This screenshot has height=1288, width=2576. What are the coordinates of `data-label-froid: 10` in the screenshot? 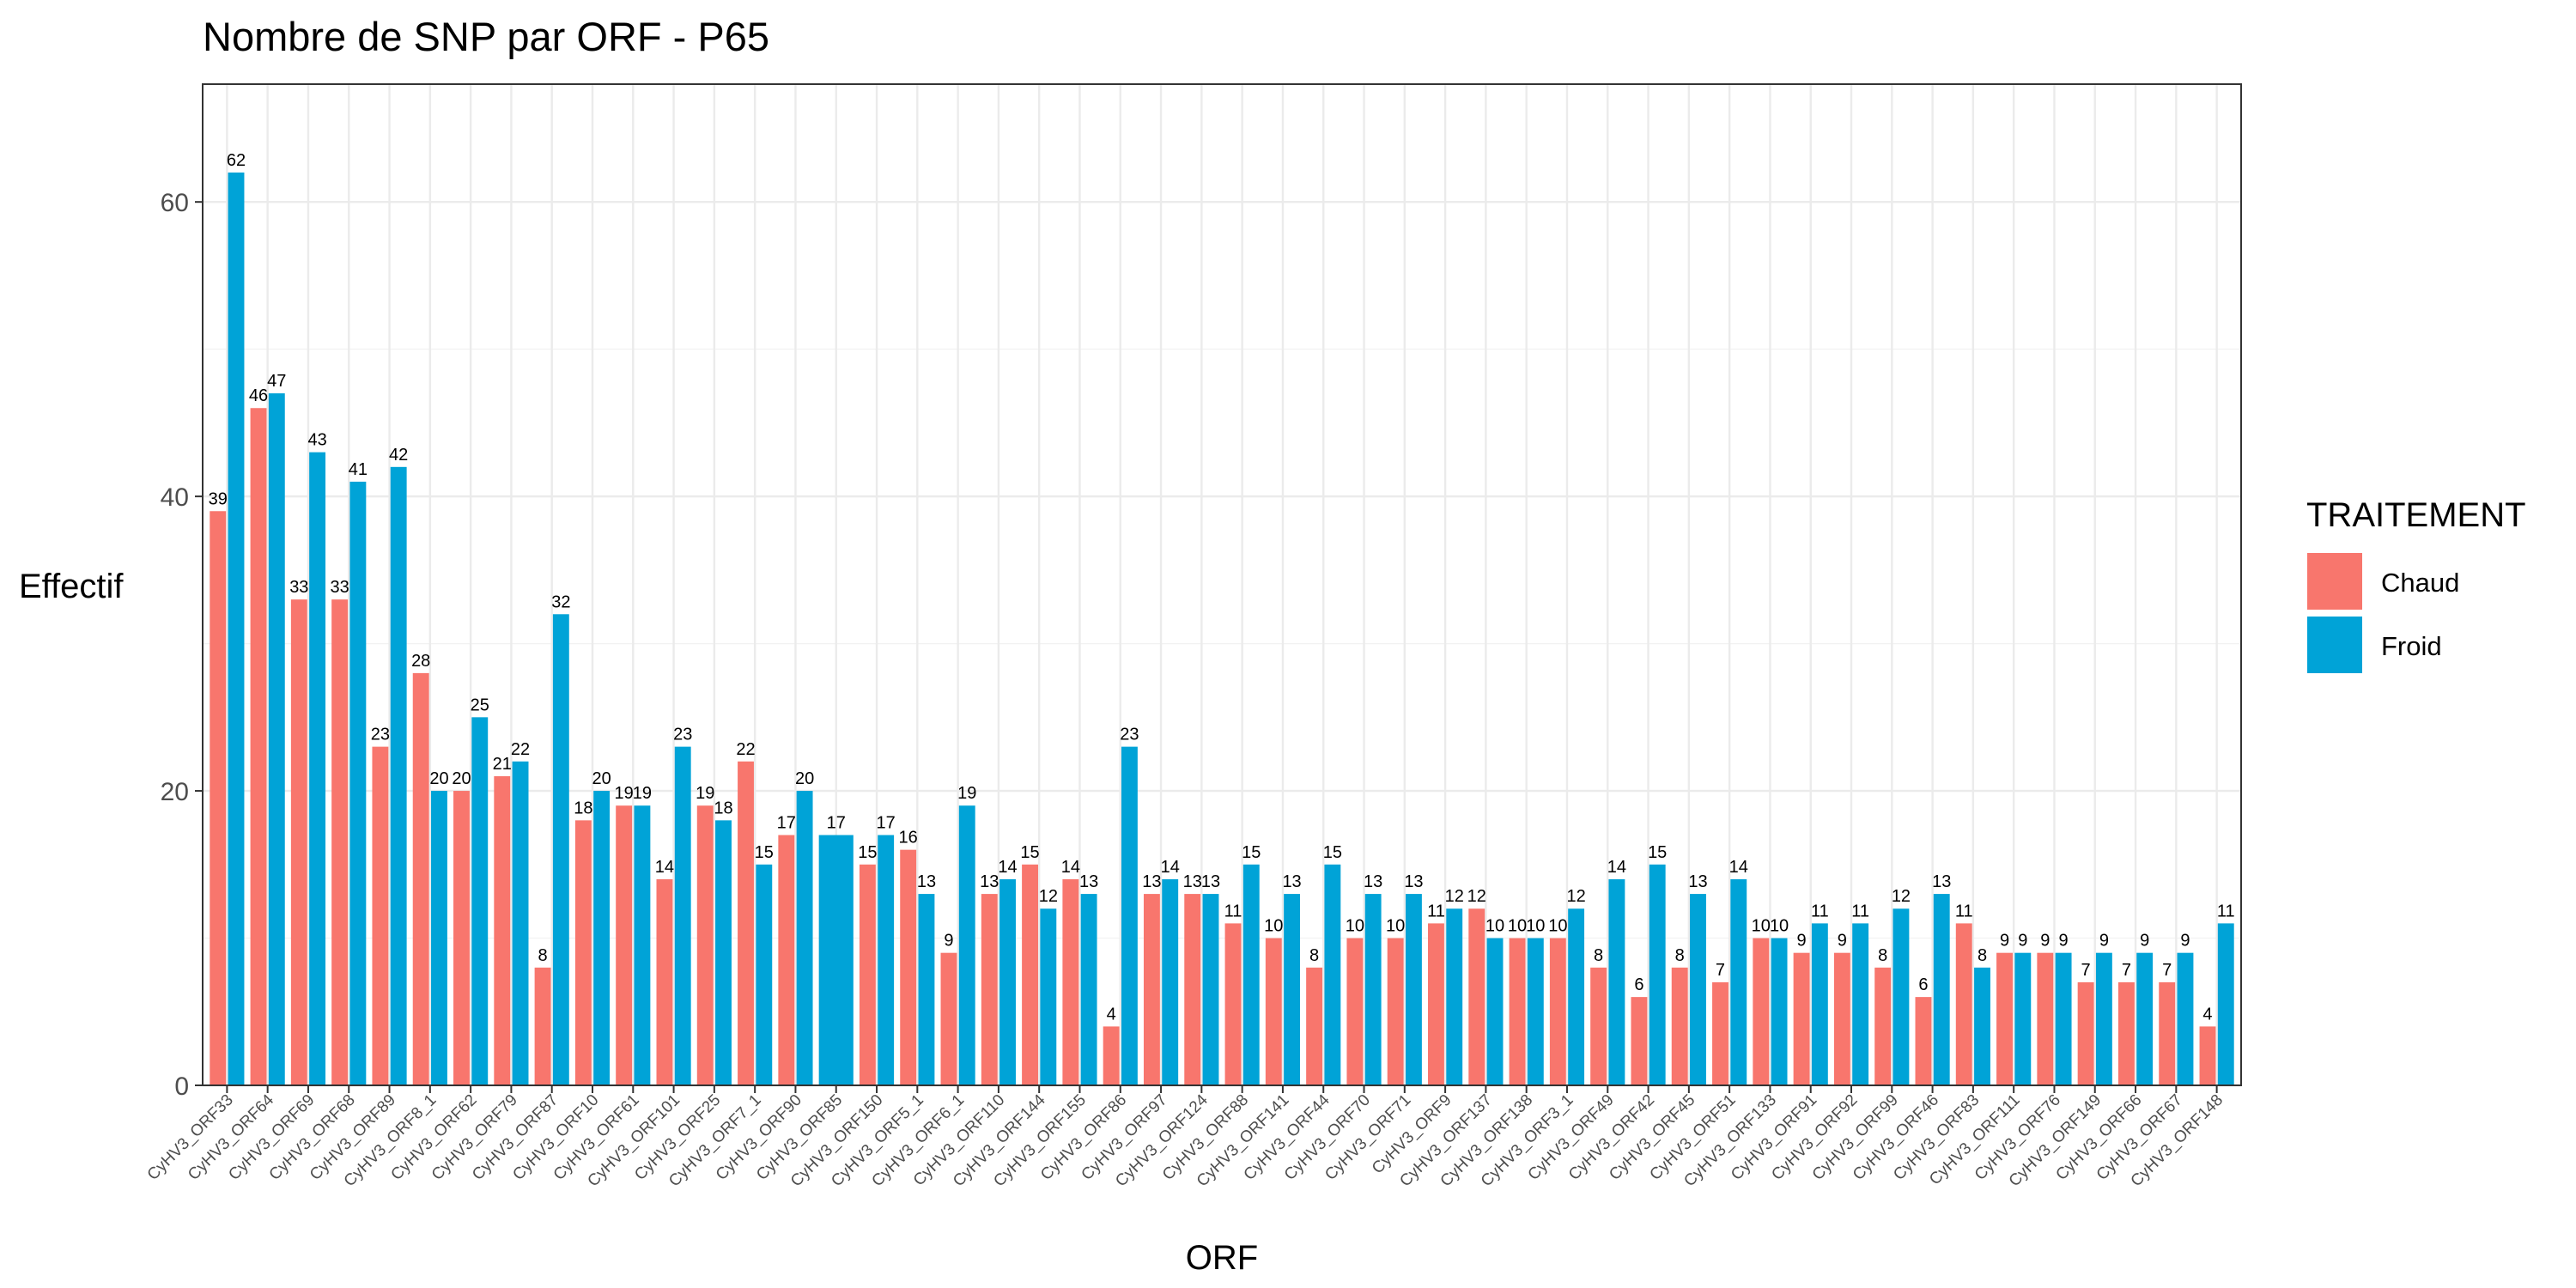 It's located at (1495, 926).